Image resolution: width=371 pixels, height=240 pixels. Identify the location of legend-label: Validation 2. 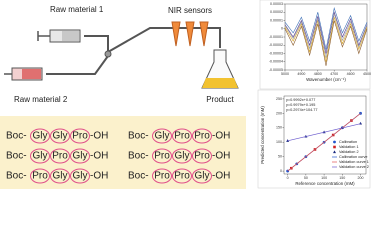
(349, 152).